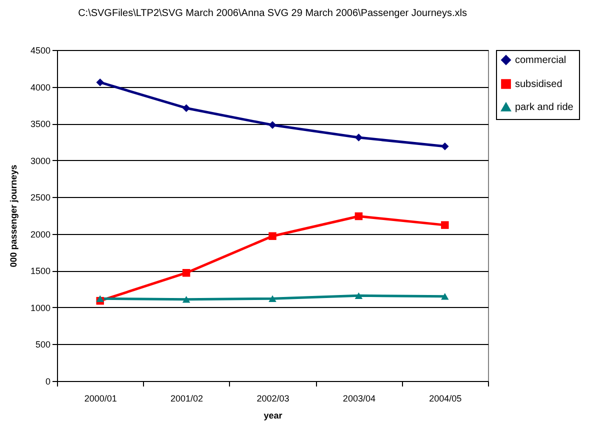 Image resolution: width=594 pixels, height=433 pixels. Describe the element at coordinates (40, 87) in the screenshot. I see `y-tick-label: 4000` at that location.